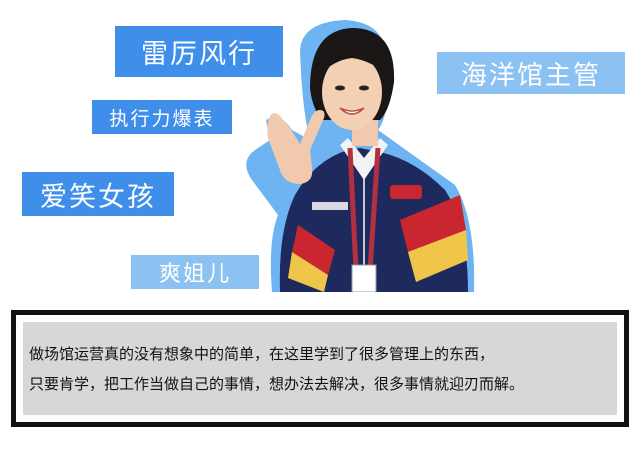 This screenshot has height=454, width=640. I want to click on tag-leili-fengxing: 雷厉风行, so click(199, 51).